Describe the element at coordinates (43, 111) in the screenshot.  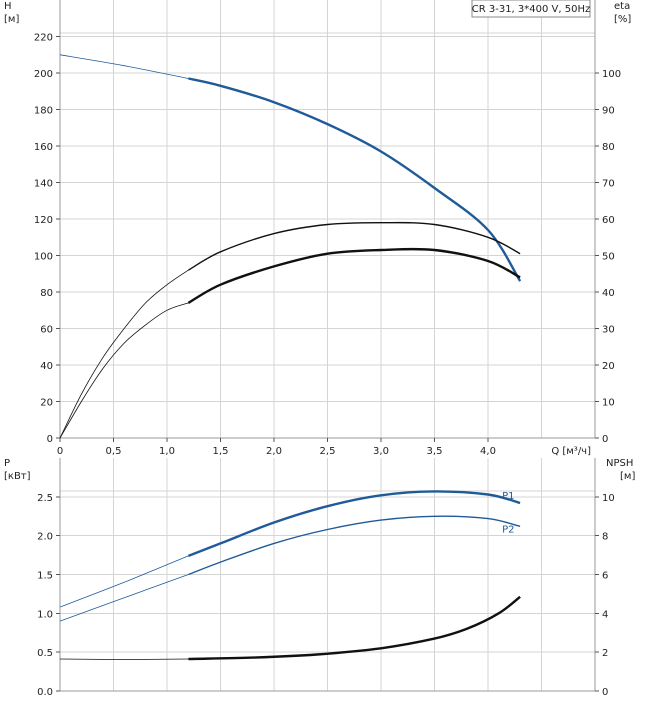
I see `top-left-tick-label: 180` at that location.